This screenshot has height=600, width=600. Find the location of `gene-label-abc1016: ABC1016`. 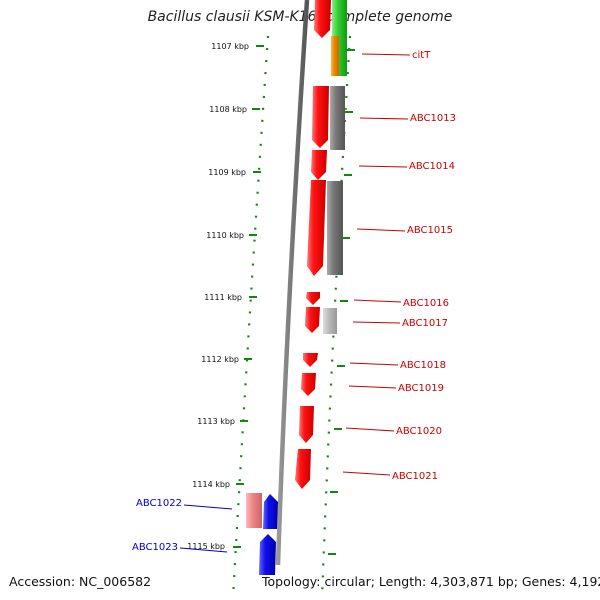

gene-label-abc1016: ABC1016 is located at coordinates (426, 303).